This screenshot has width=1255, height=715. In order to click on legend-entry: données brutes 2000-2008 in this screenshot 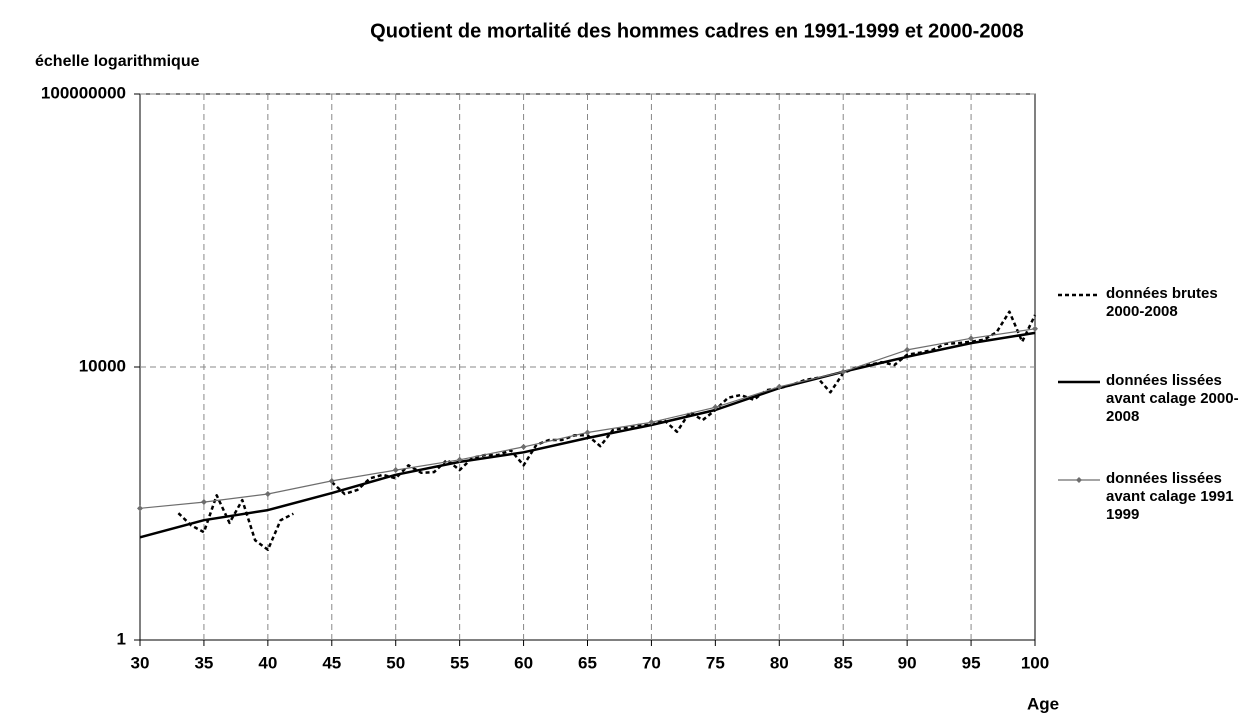, I will do `click(1162, 302)`.